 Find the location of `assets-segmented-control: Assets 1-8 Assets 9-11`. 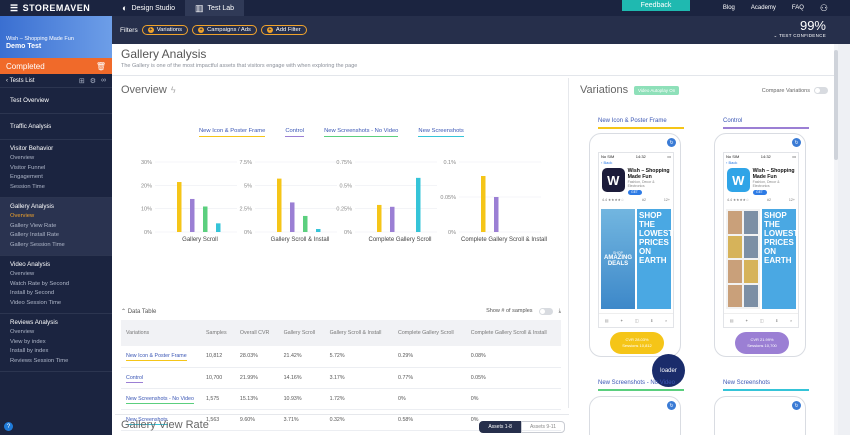

assets-segmented-control: Assets 1-8 Assets 9-11 is located at coordinates (522, 427).